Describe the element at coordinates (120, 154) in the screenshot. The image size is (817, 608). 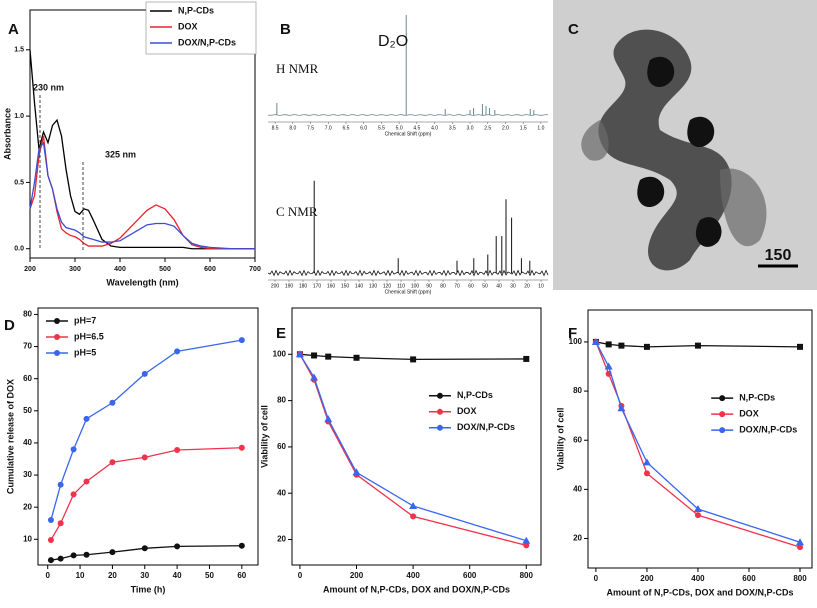
I see `annotation: 325 nm` at that location.